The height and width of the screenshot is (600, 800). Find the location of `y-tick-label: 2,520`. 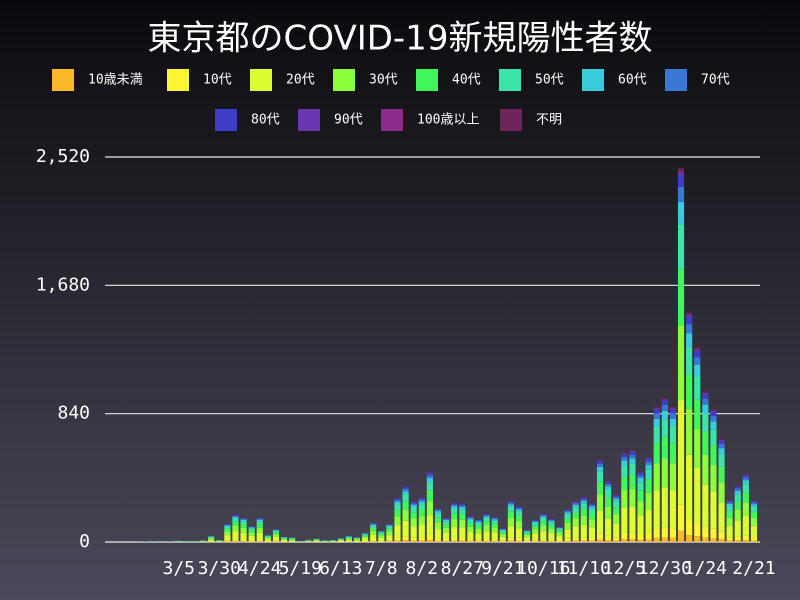

y-tick-label: 2,520 is located at coordinates (63, 156).